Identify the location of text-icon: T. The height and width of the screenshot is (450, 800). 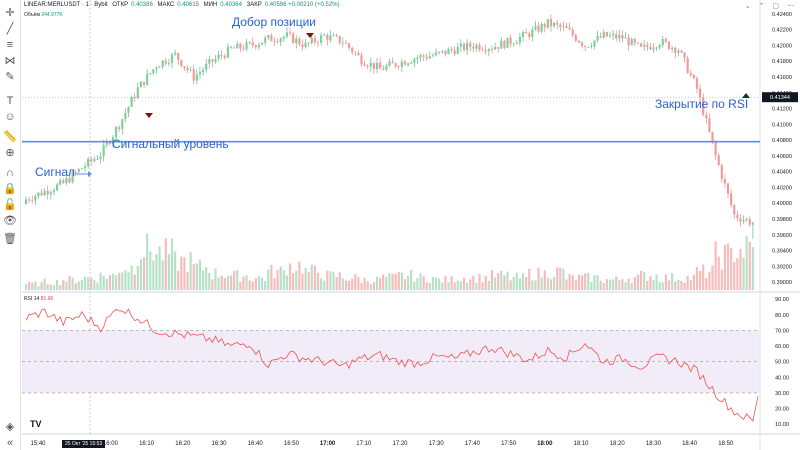
(10, 101).